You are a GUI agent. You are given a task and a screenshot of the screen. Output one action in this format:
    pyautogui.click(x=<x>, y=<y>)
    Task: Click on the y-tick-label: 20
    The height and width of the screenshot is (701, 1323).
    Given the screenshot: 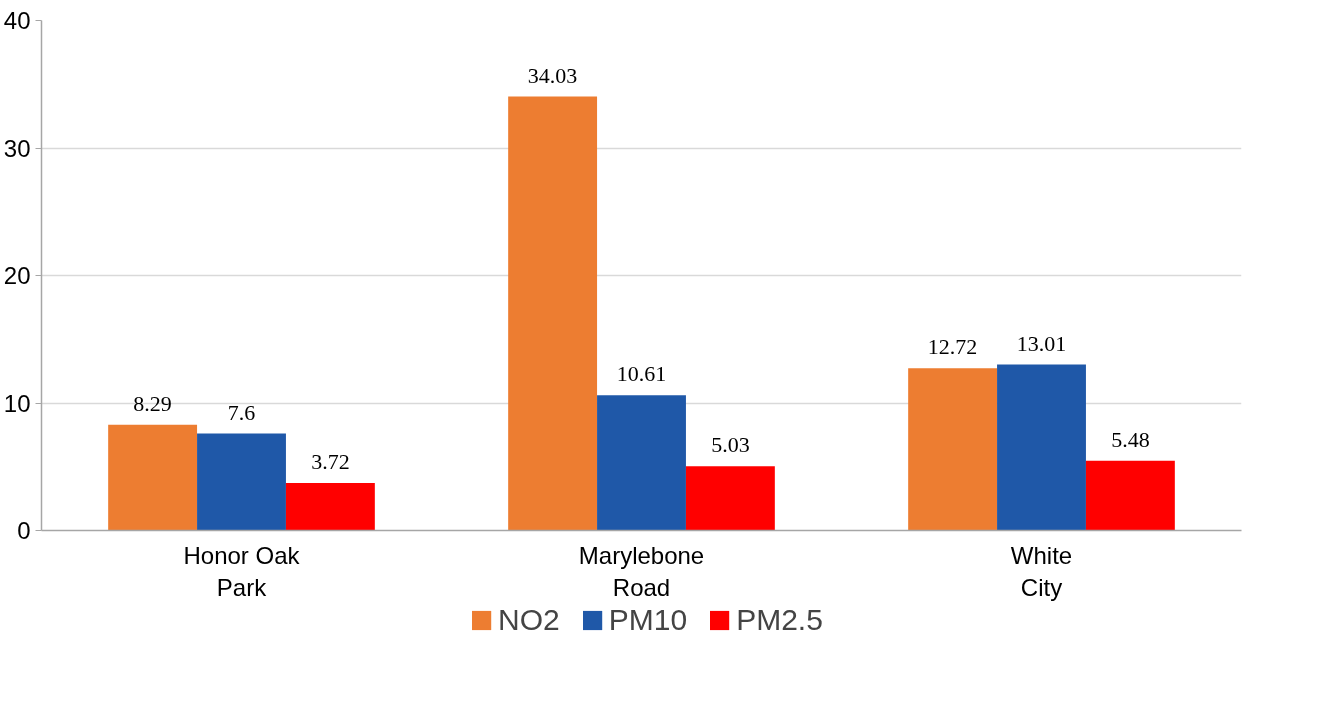 What is the action you would take?
    pyautogui.click(x=17, y=275)
    